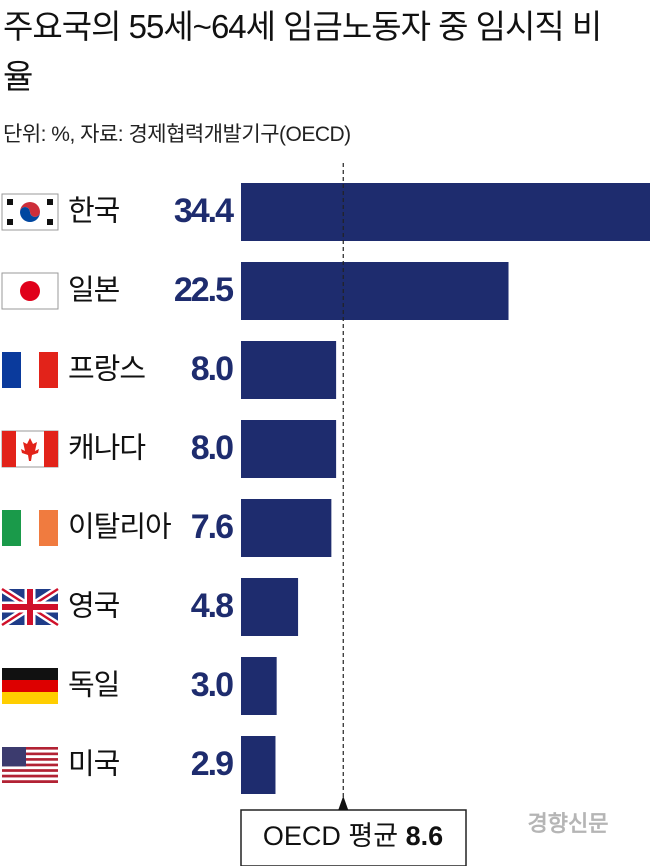 The height and width of the screenshot is (866, 650). I want to click on reference-text: OECD 평균 8.6, so click(353, 836).